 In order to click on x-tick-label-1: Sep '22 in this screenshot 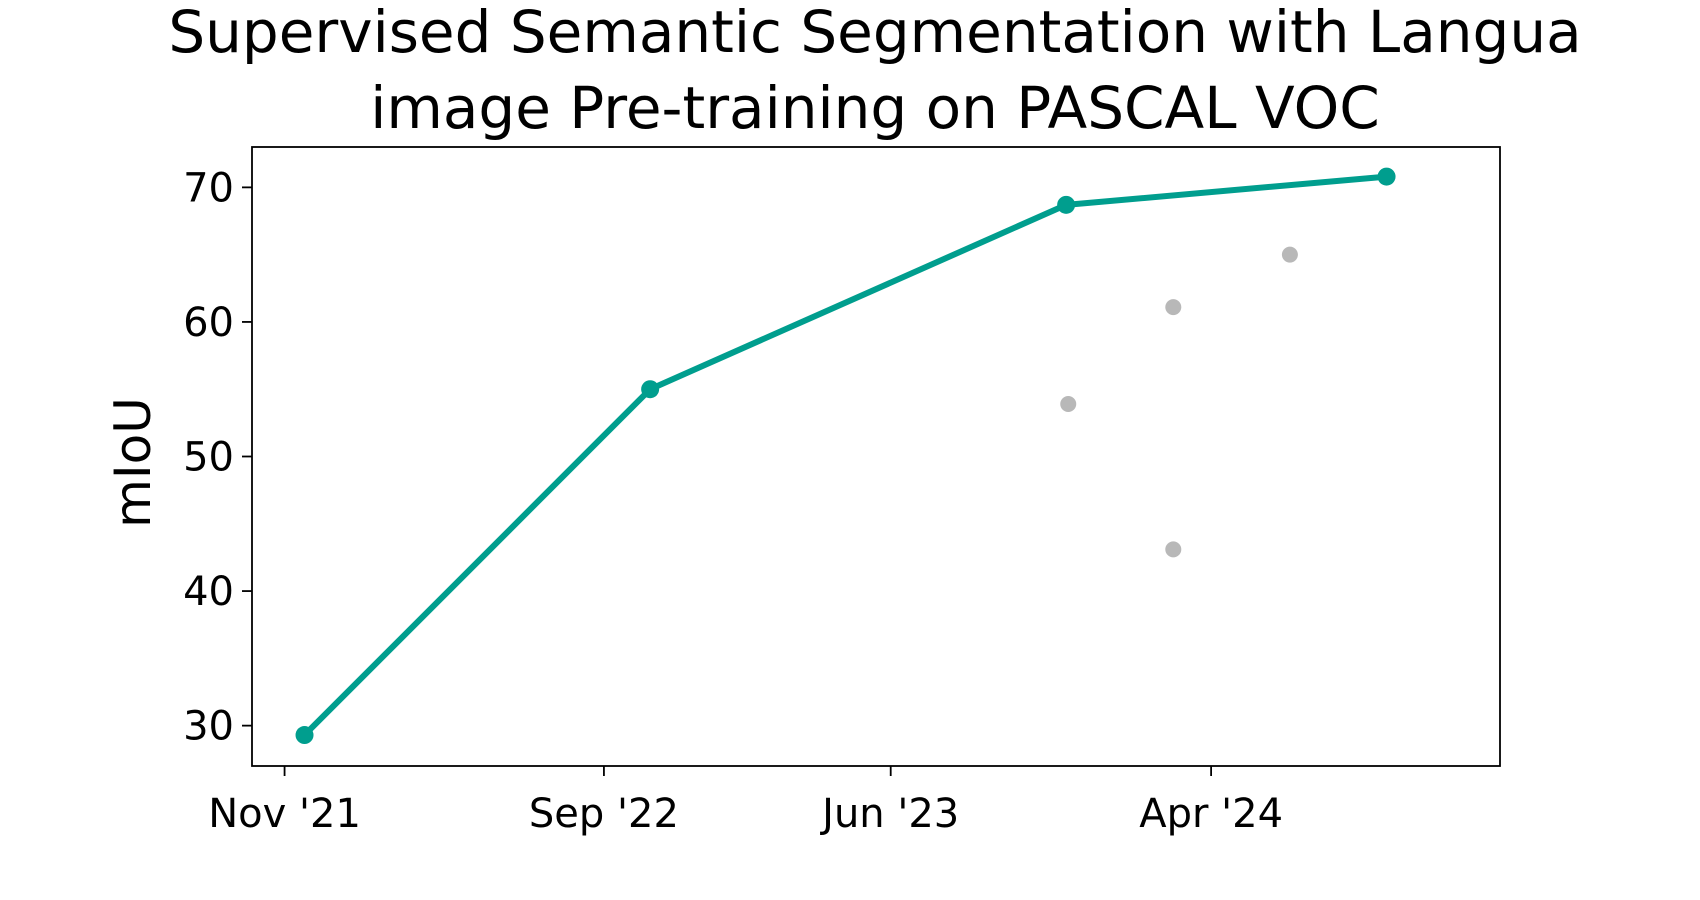, I will do `click(604, 814)`.